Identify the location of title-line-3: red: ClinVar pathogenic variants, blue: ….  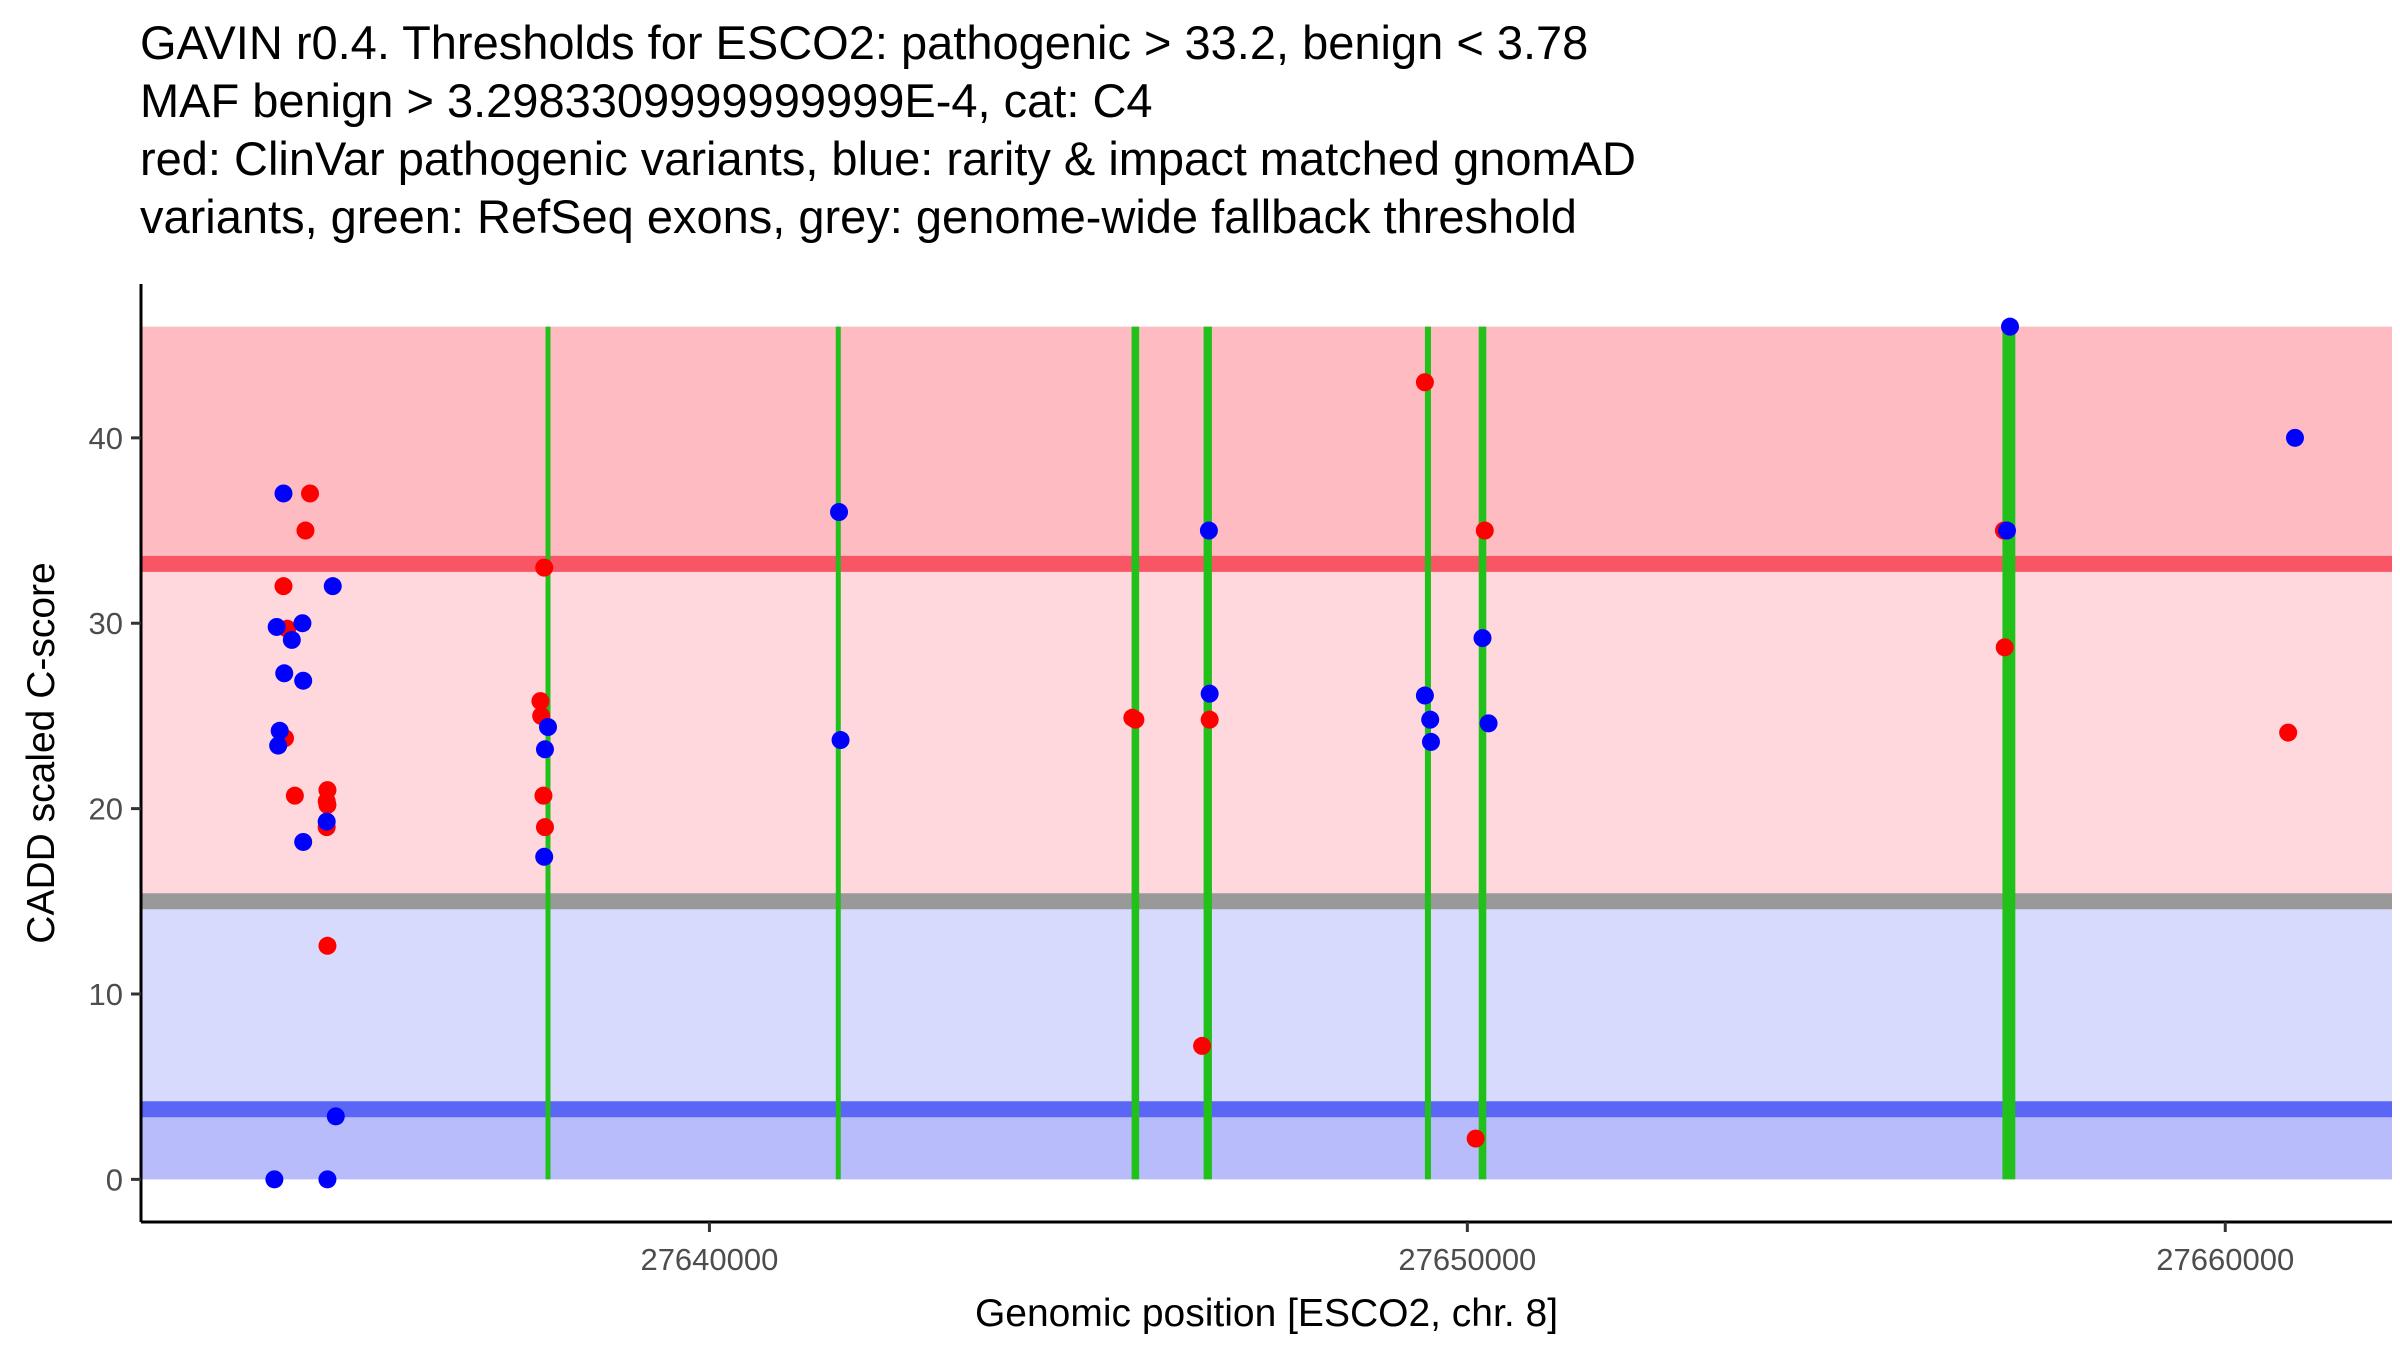
(888, 158).